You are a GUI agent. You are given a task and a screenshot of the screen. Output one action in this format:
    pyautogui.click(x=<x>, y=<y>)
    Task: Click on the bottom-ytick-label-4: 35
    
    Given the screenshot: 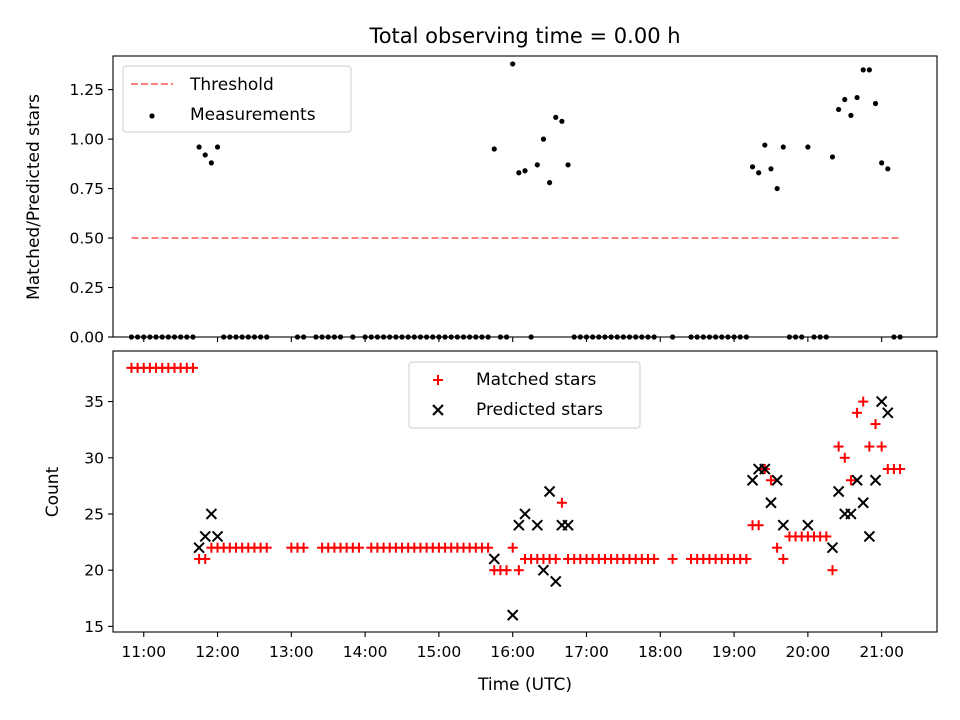 What is the action you would take?
    pyautogui.click(x=94, y=402)
    